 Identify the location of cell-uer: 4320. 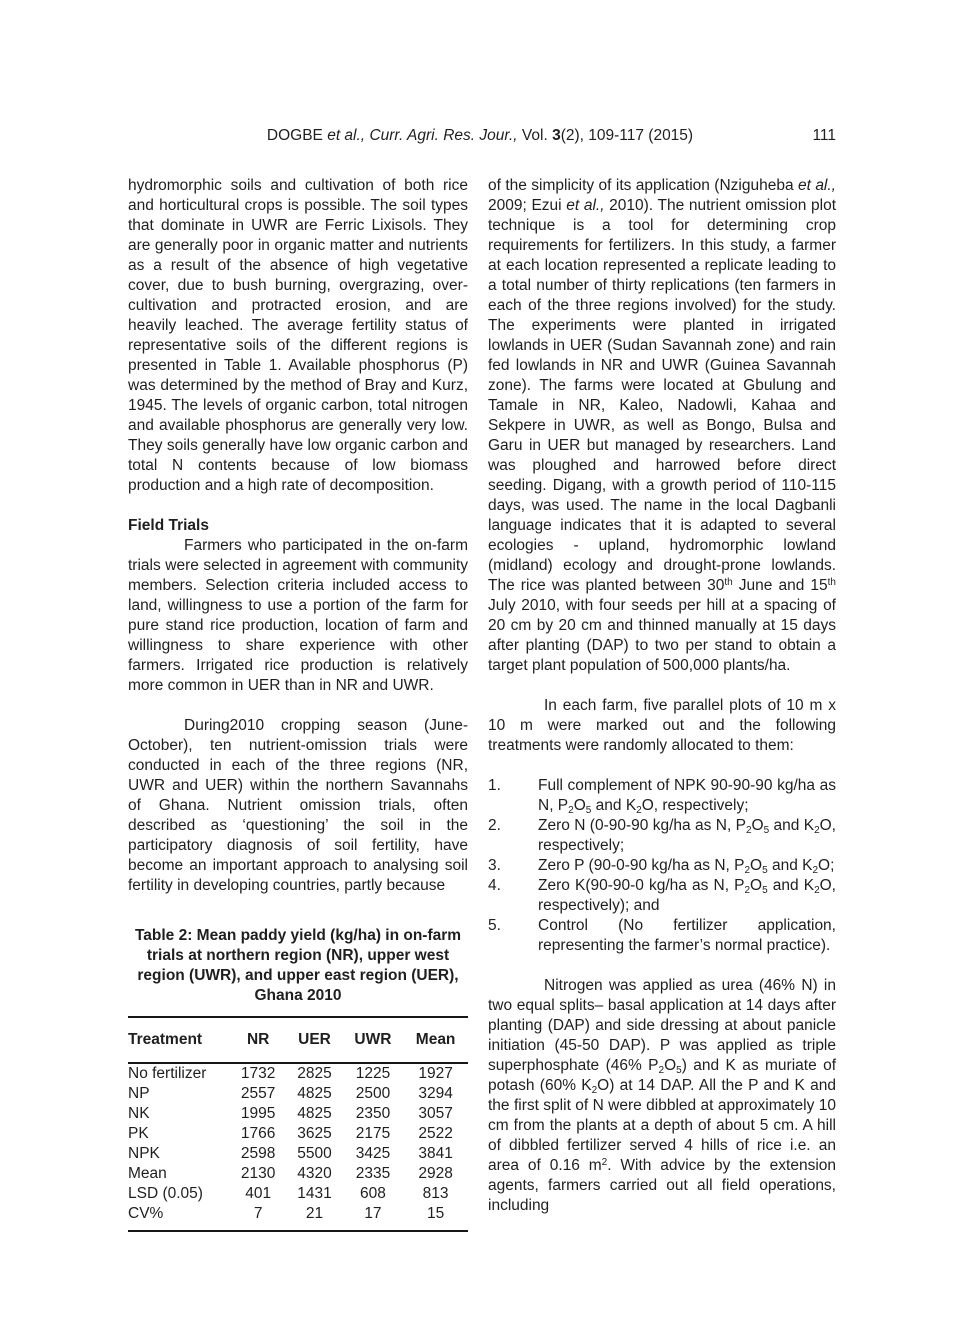
(314, 1173).